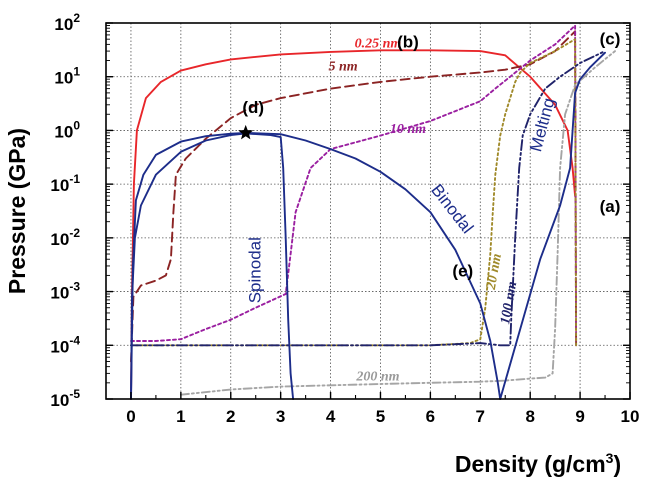 The image size is (647, 483). Describe the element at coordinates (65, 210) in the screenshot. I see `y-tick-labels: 10⁻⁵ 10⁻⁴ 10⁻³ 10⁻² 10⁻¹ 10⁰ 10¹ 10²` at that location.